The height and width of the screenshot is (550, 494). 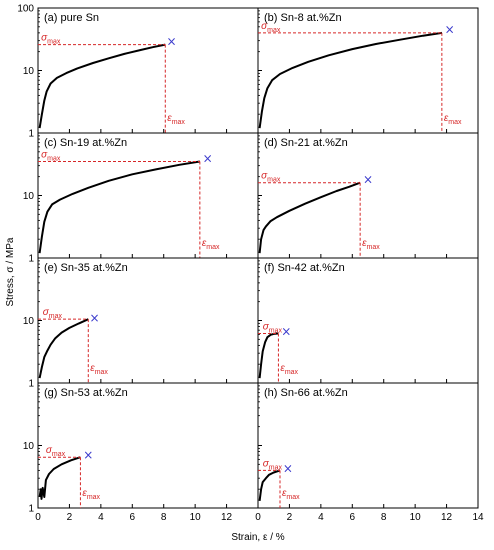 I want to click on x-tick-label: 14, so click(x=478, y=517).